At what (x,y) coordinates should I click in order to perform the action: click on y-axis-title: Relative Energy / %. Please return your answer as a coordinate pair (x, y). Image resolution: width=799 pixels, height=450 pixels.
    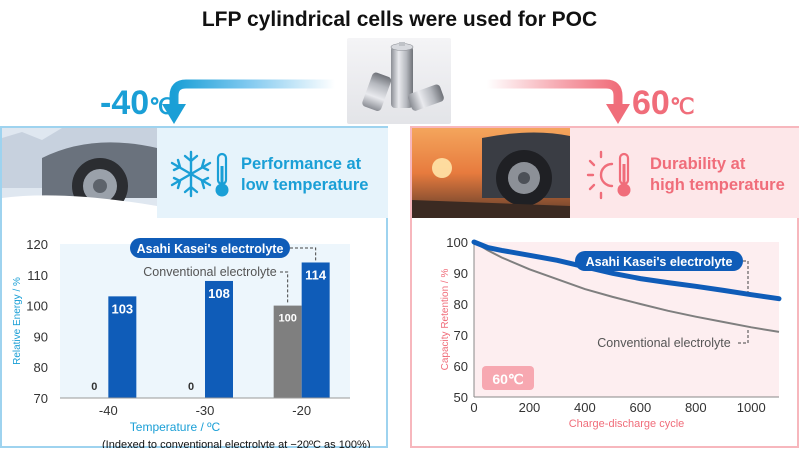
    Looking at the image, I should click on (17, 321).